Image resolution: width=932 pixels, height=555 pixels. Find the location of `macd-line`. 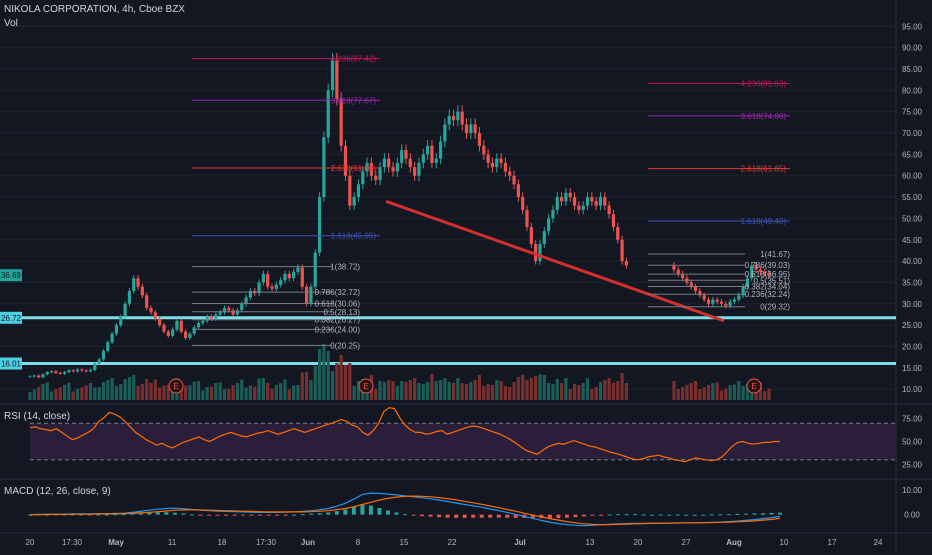

macd-line is located at coordinates (405, 509).